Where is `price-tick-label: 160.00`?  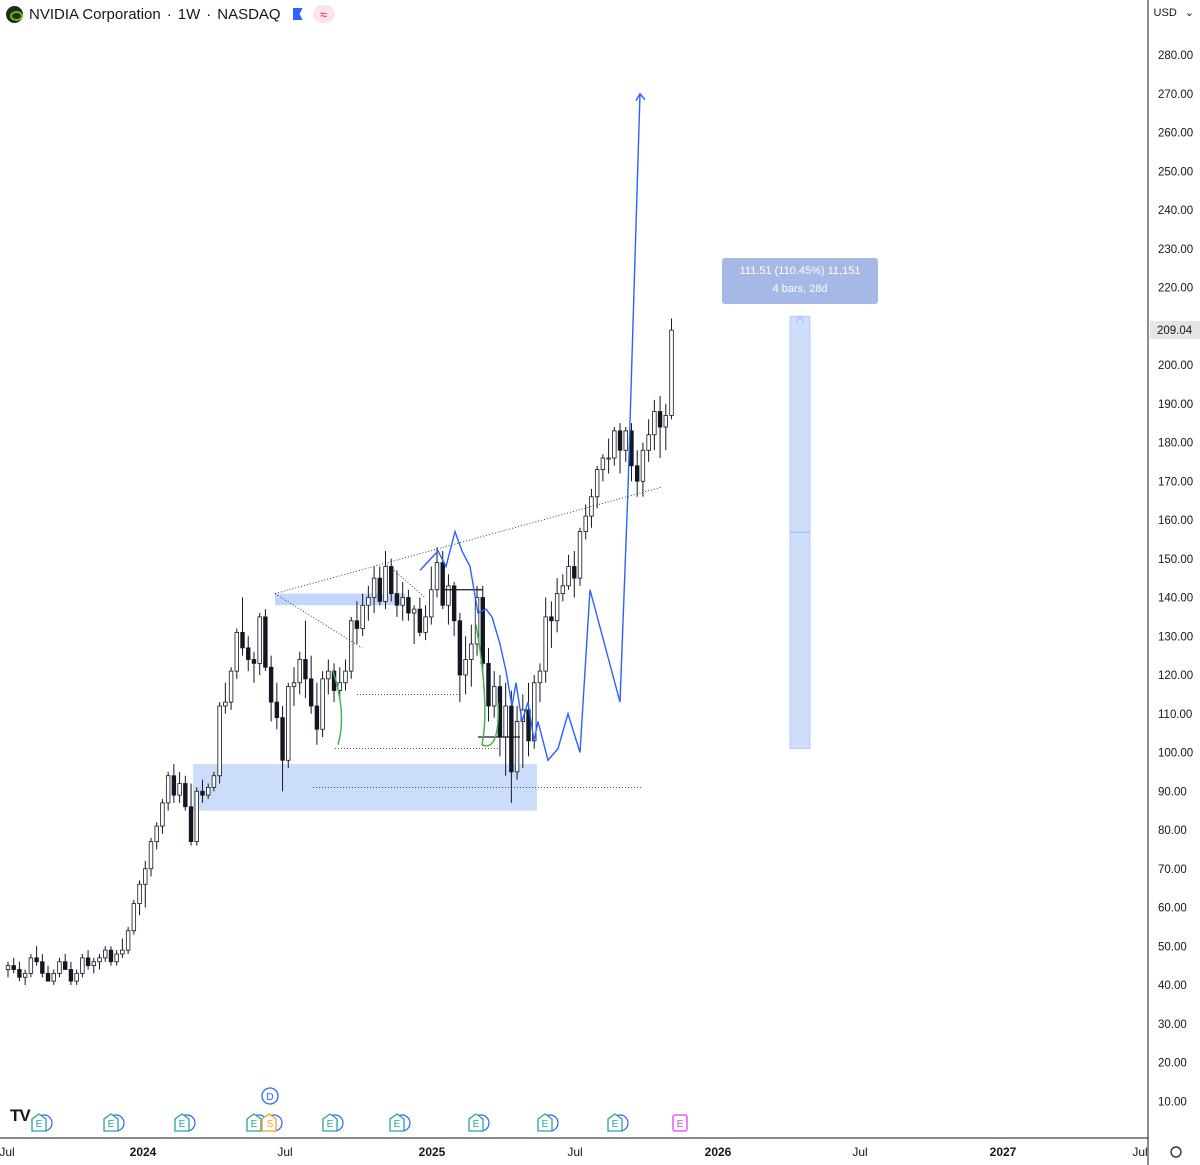
price-tick-label: 160.00 is located at coordinates (1175, 521).